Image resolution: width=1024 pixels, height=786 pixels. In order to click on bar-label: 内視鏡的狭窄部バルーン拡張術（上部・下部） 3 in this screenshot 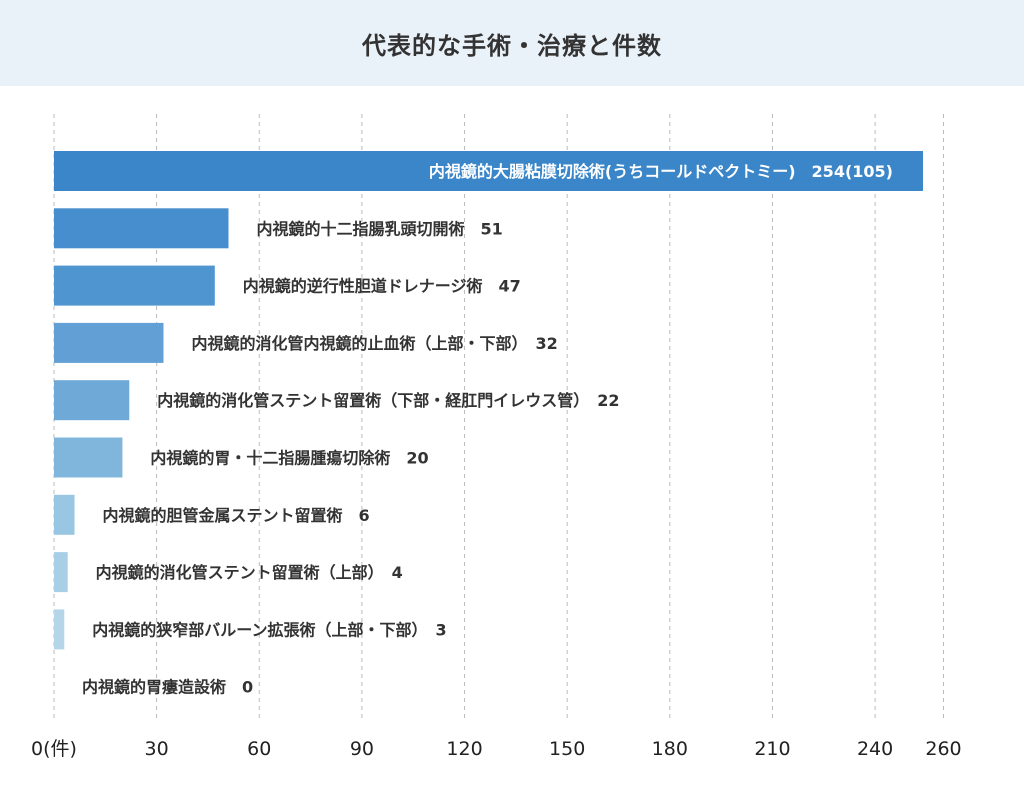, I will do `click(269, 629)`.